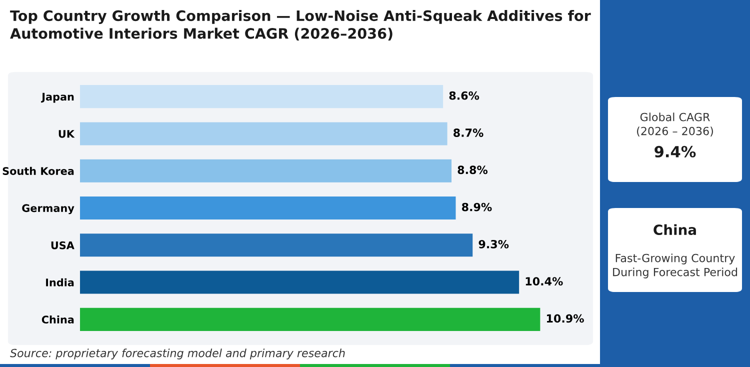  I want to click on text: (2026 – 2036), so click(675, 131).